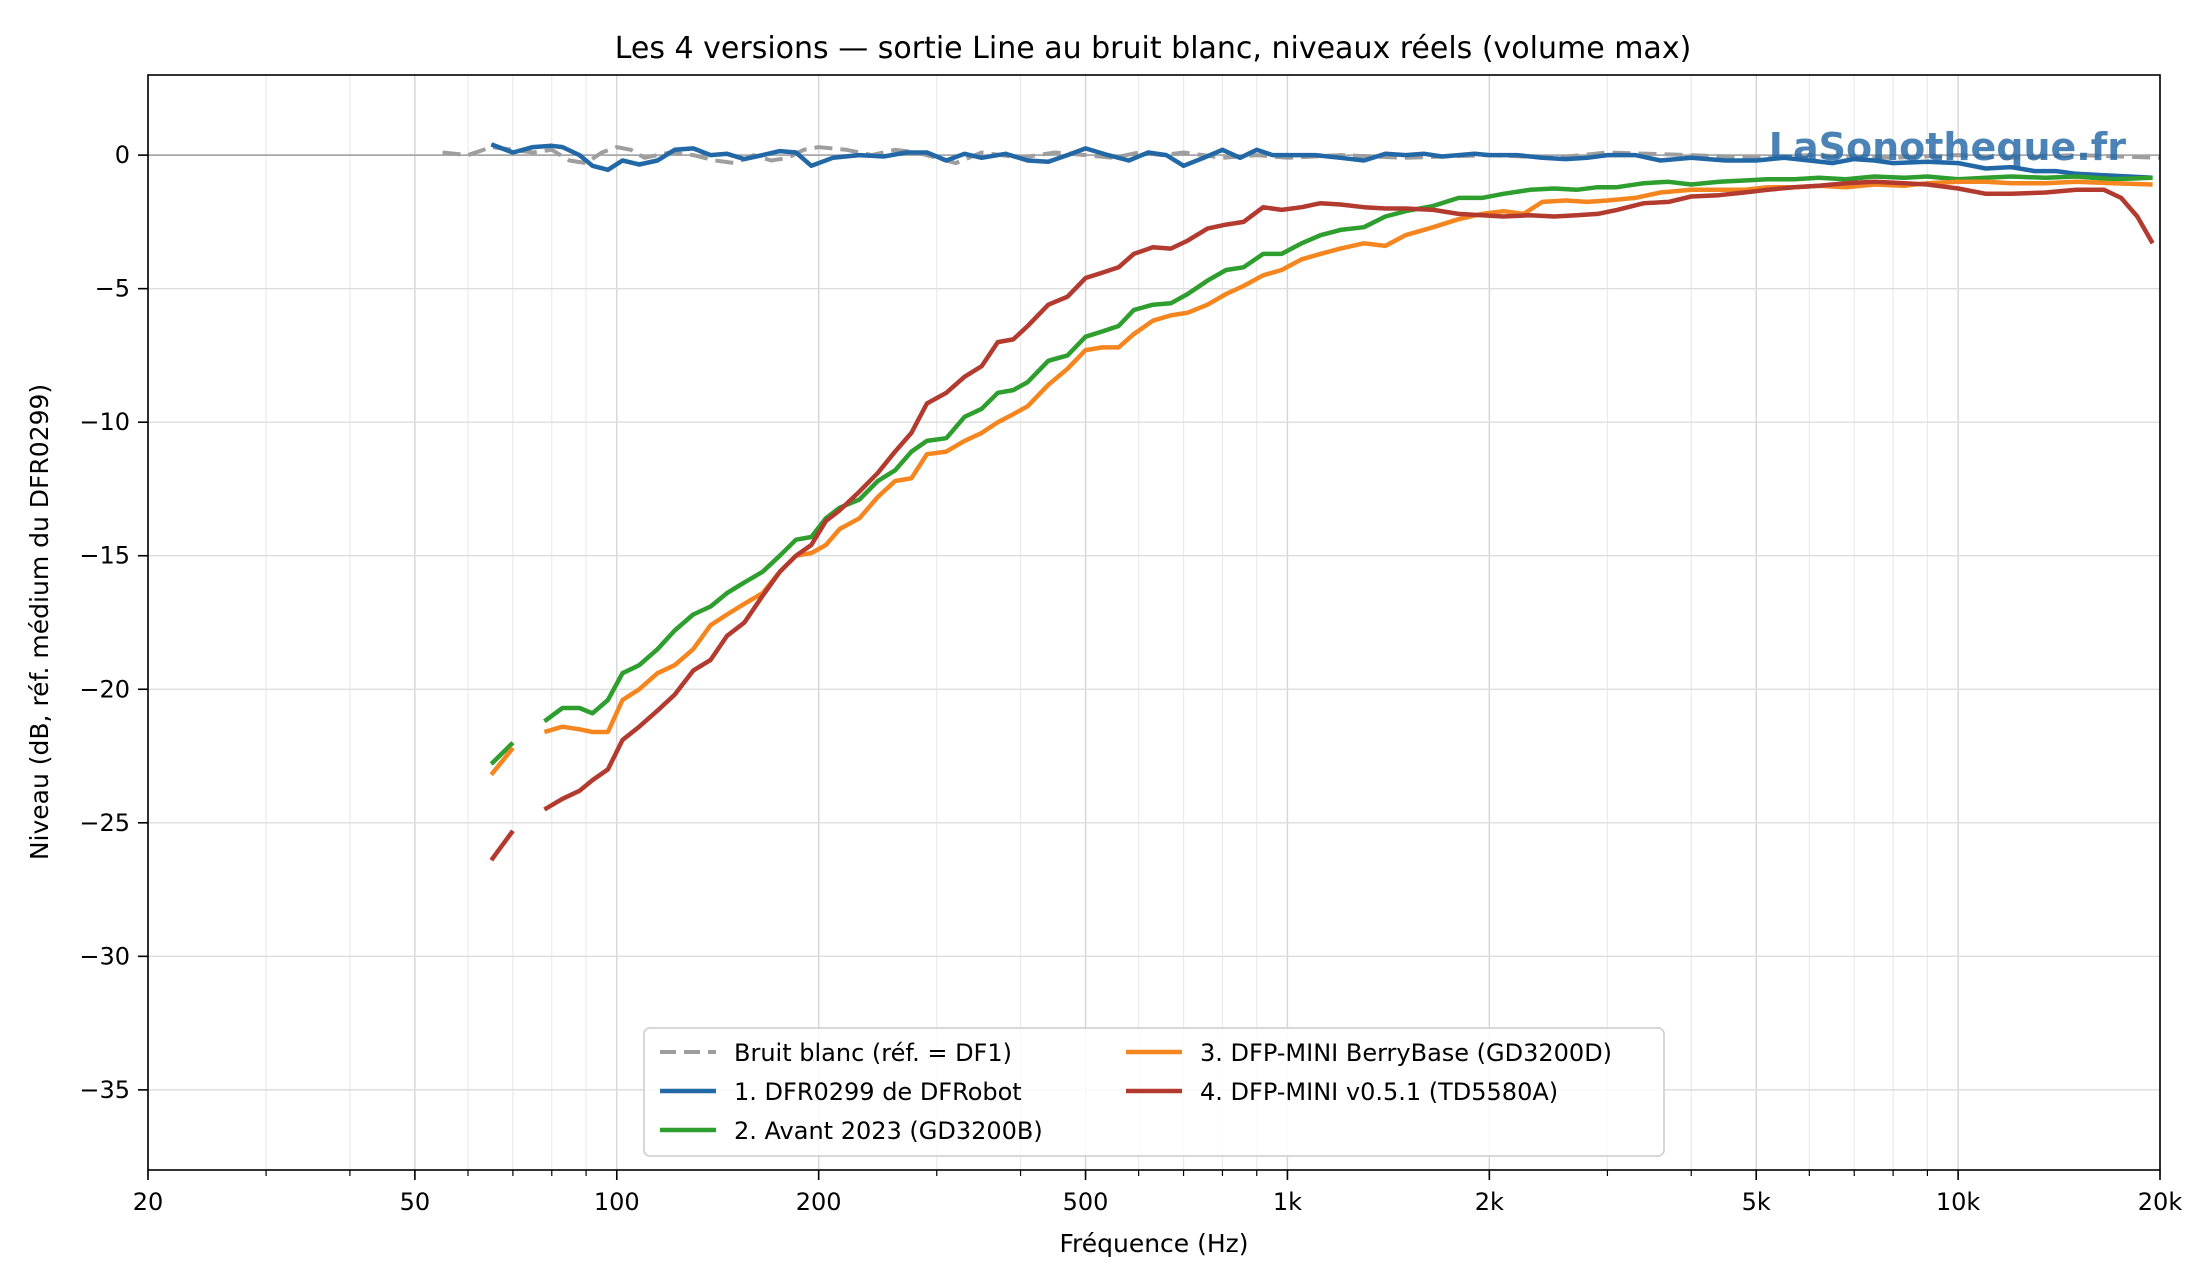  I want to click on x-tick-label: 2k, so click(1489, 1202).